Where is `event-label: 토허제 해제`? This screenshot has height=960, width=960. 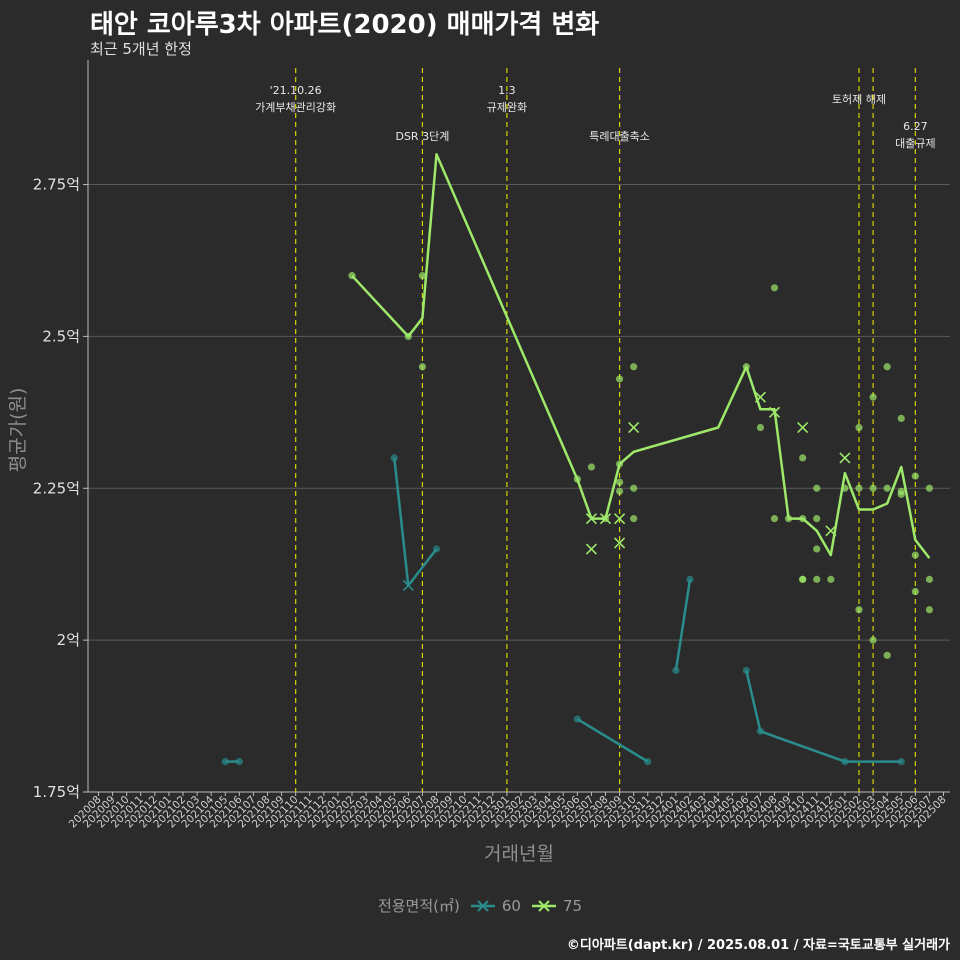
event-label: 토허제 해제 is located at coordinates (859, 99).